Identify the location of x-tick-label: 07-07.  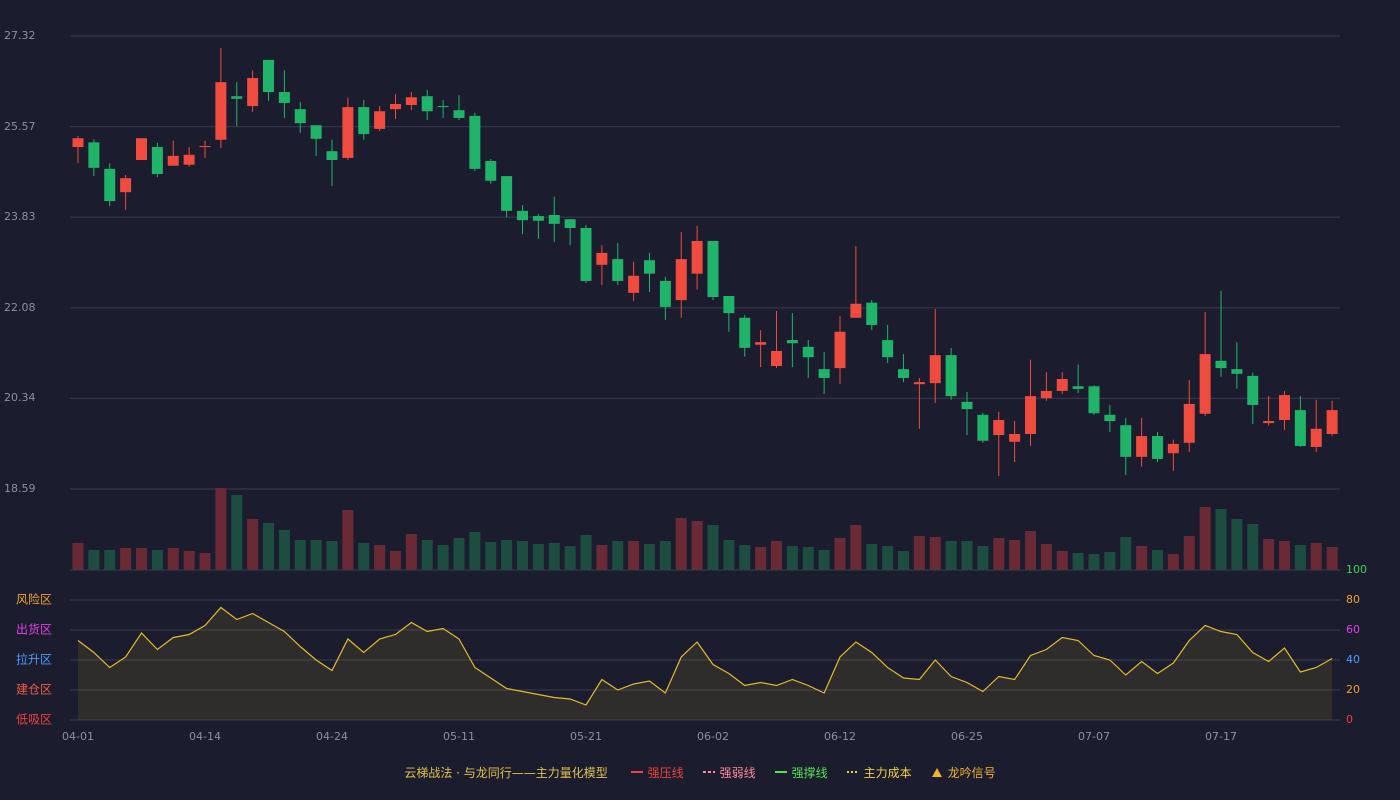
(1094, 736).